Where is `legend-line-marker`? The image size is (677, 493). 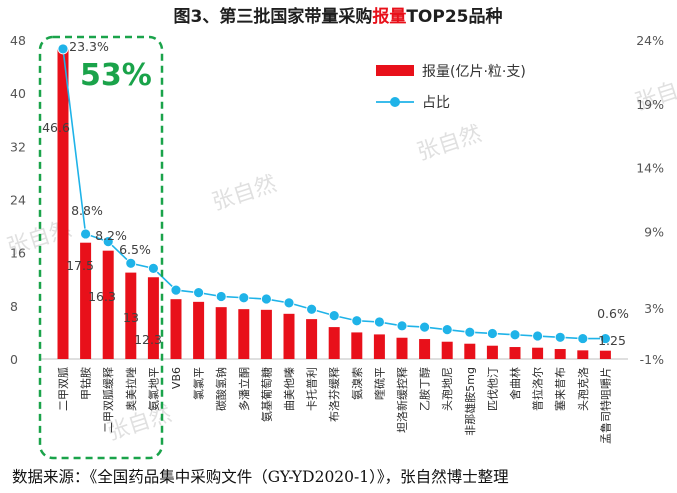
legend-line-marker is located at coordinates (395, 102).